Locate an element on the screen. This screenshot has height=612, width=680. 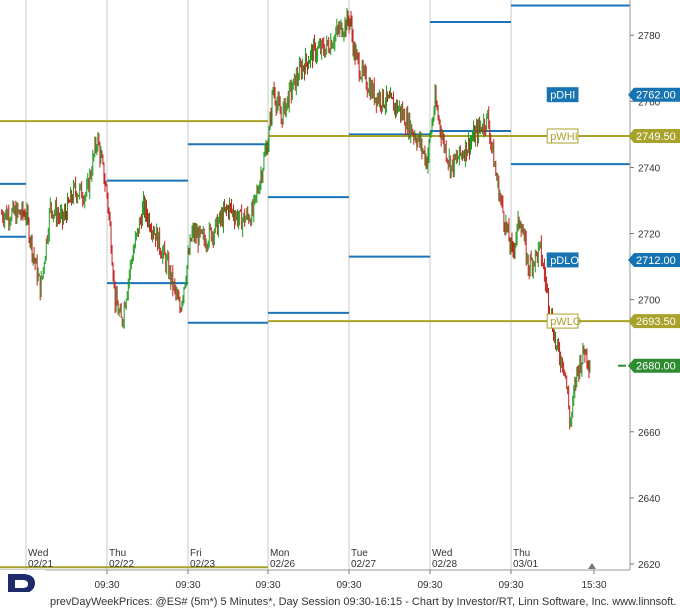
price-axis: 262026402660268027002720274027602780 is located at coordinates (645, 285).